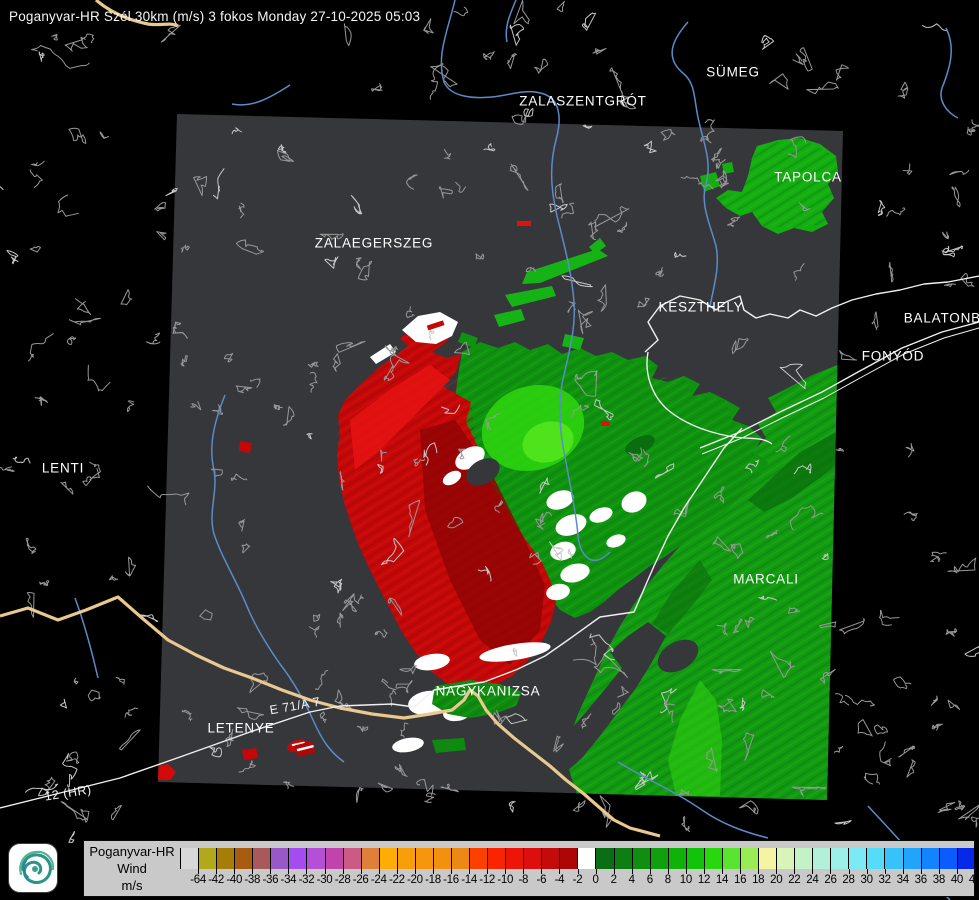  I want to click on legend-tick-value: -22, so click(396, 880).